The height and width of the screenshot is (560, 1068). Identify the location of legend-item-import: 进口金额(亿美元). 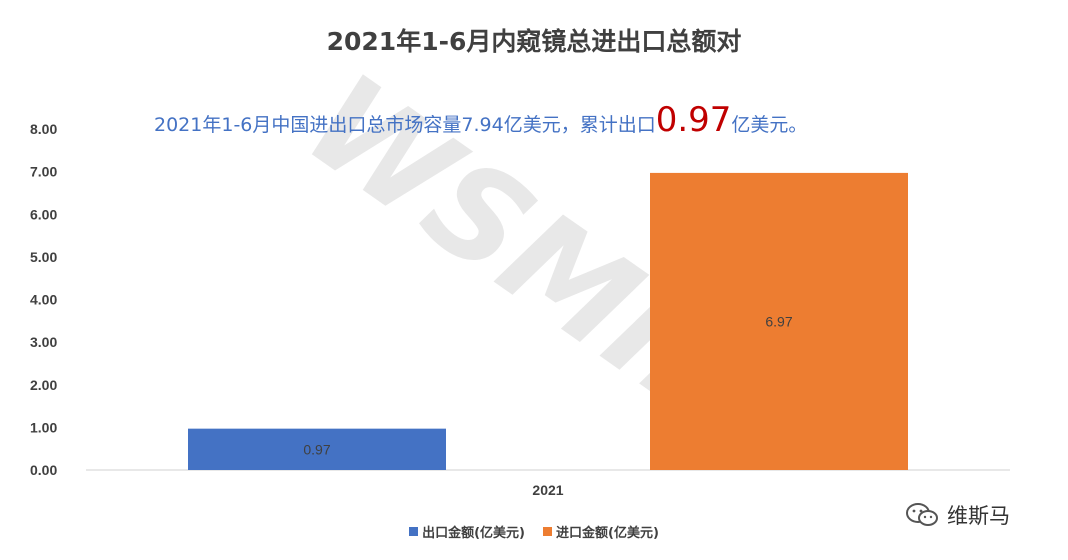
(601, 531).